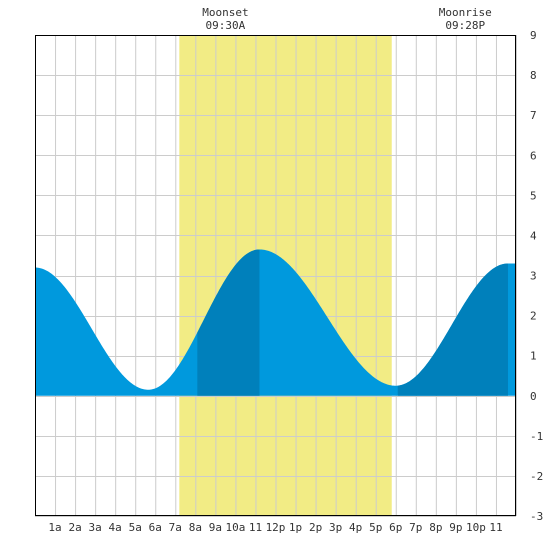 The width and height of the screenshot is (550, 550). I want to click on y-tick-label: -3, so click(536, 516).